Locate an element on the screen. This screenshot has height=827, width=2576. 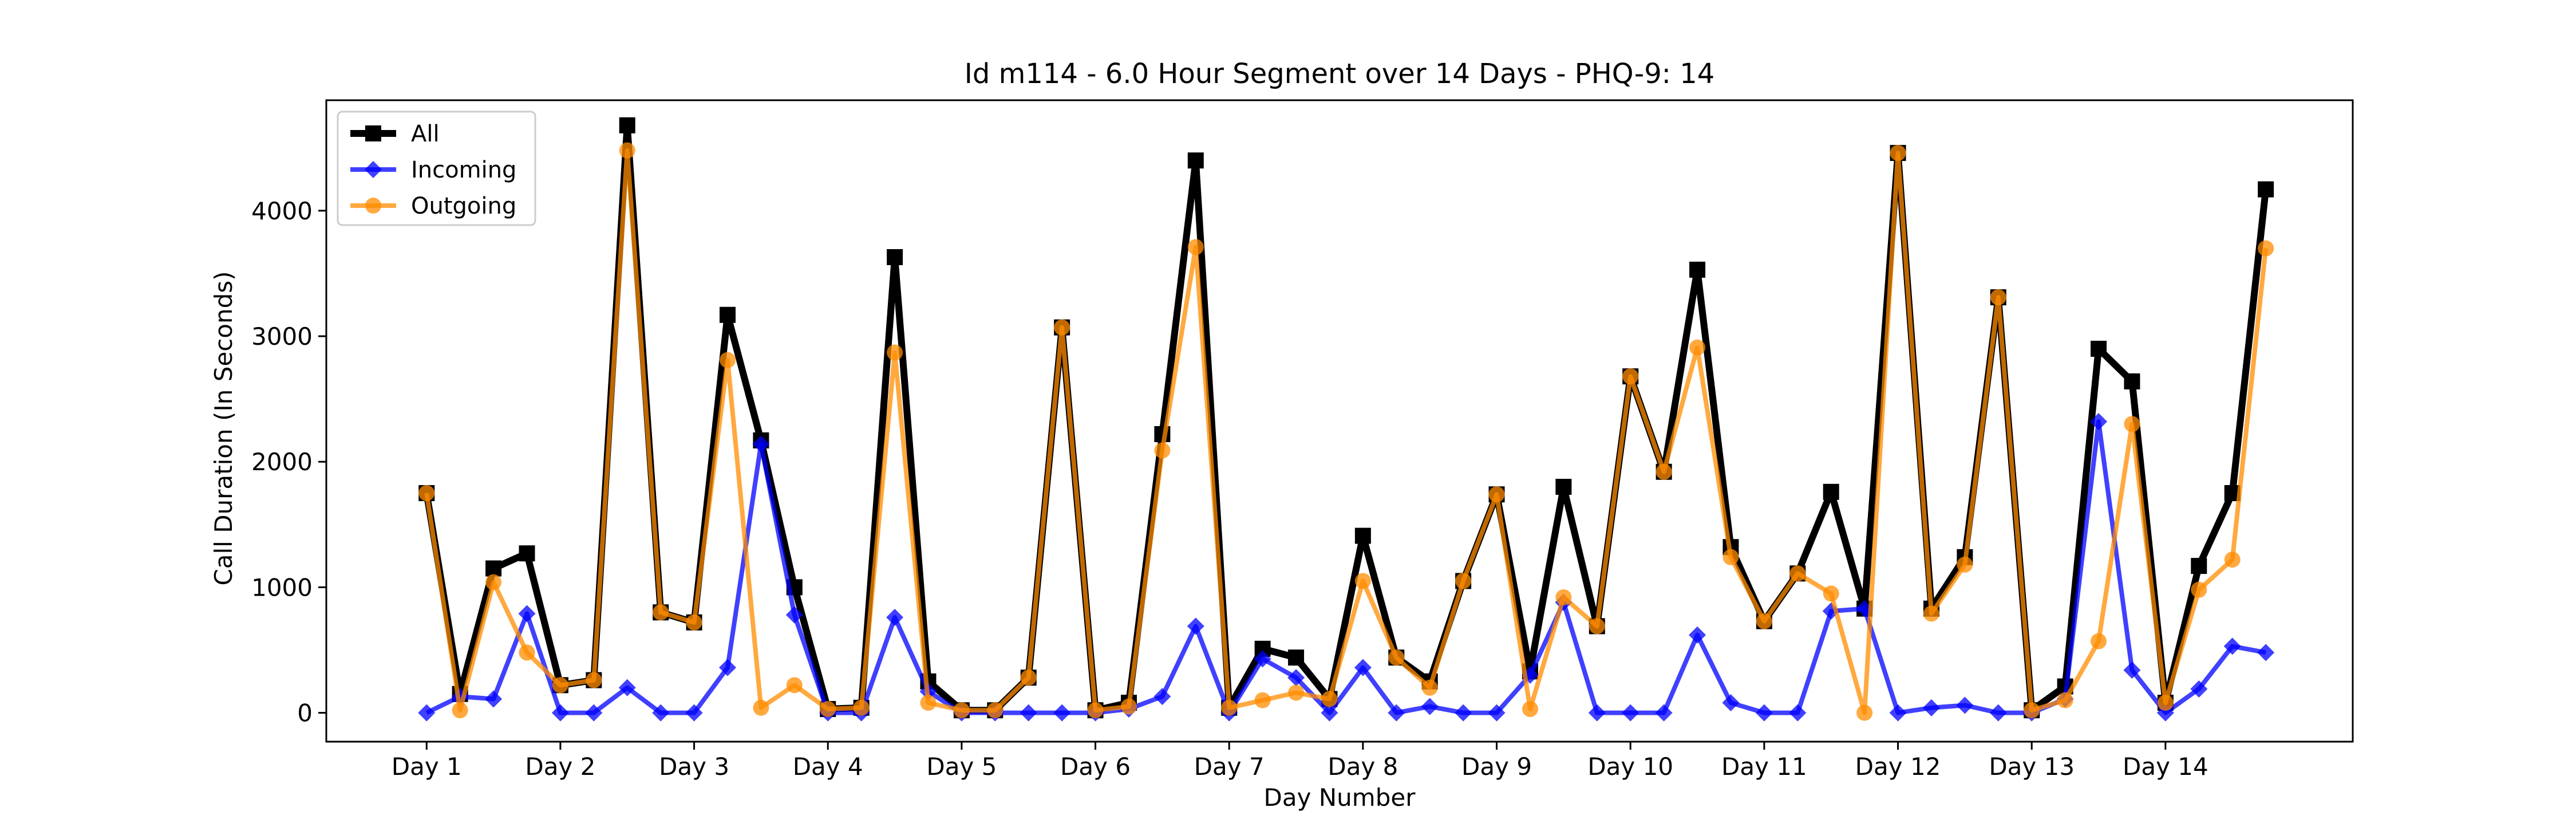
x-tick-label: Day 8 is located at coordinates (1362, 767).